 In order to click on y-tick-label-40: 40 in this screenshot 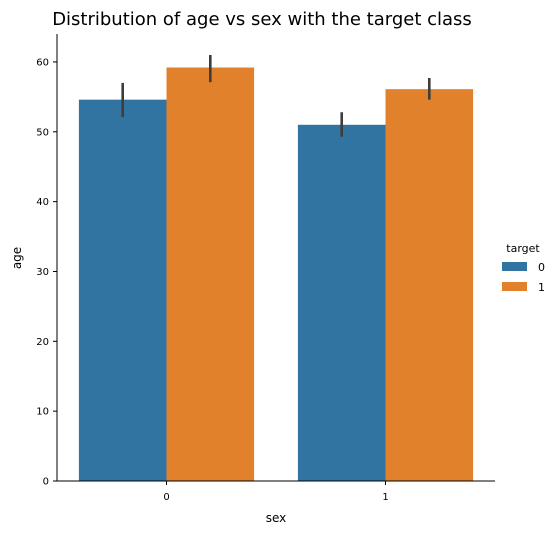, I will do `click(42, 202)`.